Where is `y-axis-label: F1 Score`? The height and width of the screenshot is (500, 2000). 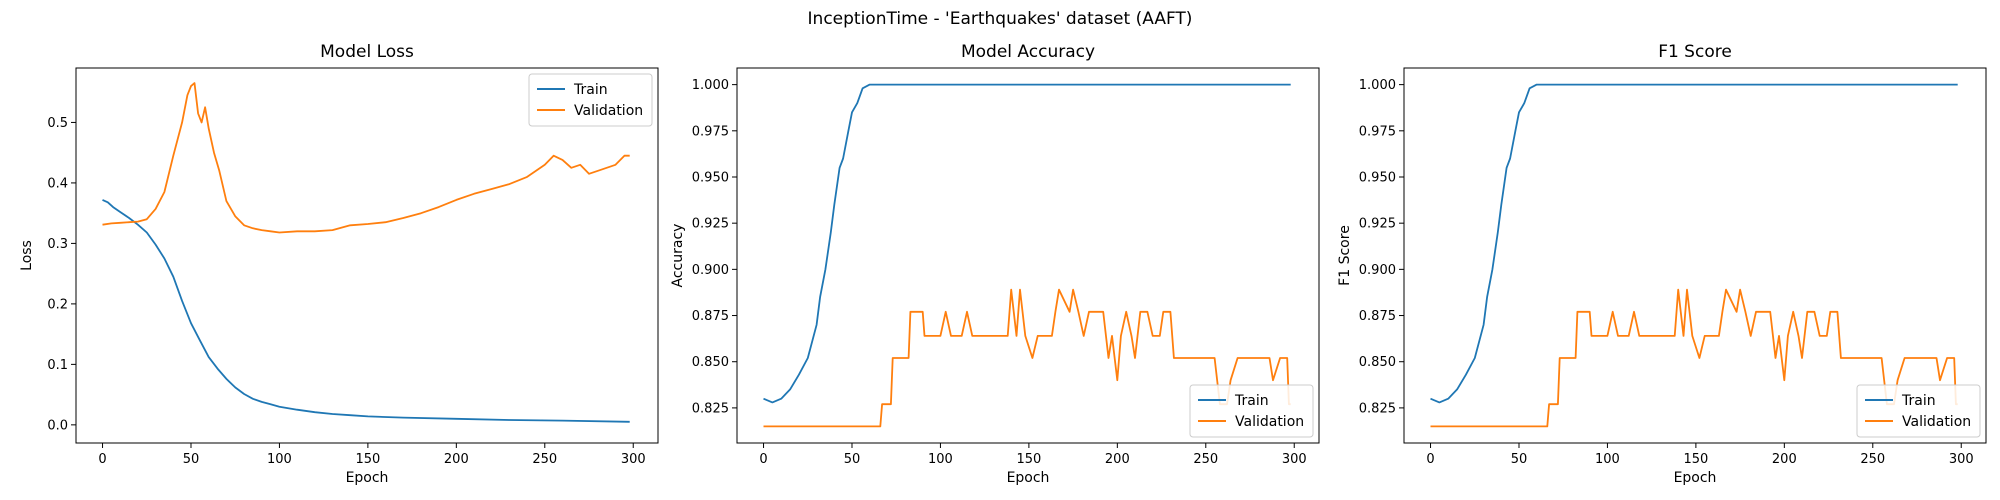 y-axis-label: F1 Score is located at coordinates (1345, 255).